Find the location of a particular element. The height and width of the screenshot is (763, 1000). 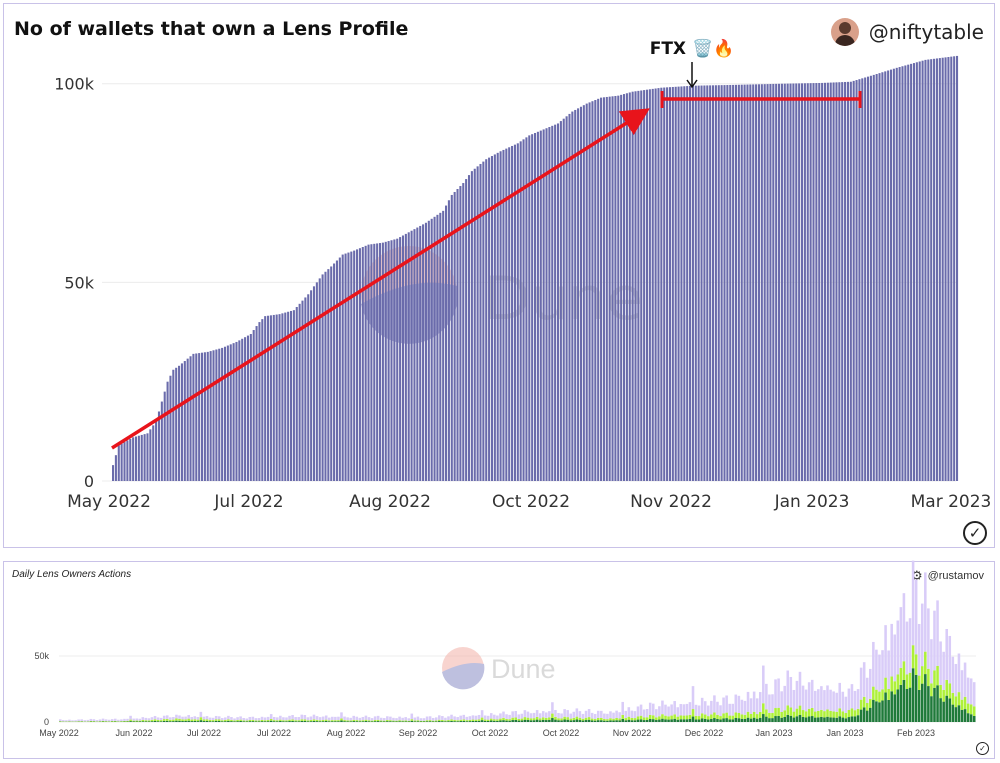

author-badge: @niftytable is located at coordinates (907, 32).